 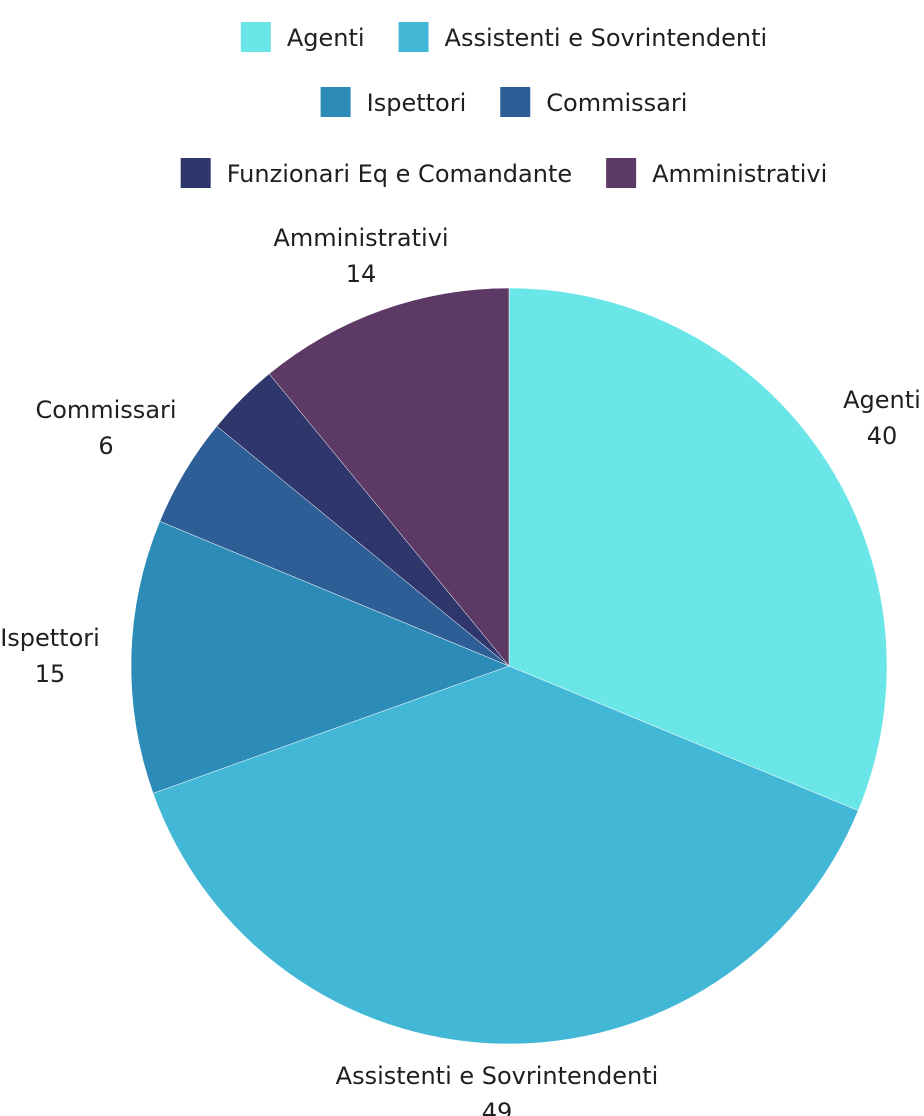 I want to click on pie-slice-amministrativi, so click(x=389, y=477).